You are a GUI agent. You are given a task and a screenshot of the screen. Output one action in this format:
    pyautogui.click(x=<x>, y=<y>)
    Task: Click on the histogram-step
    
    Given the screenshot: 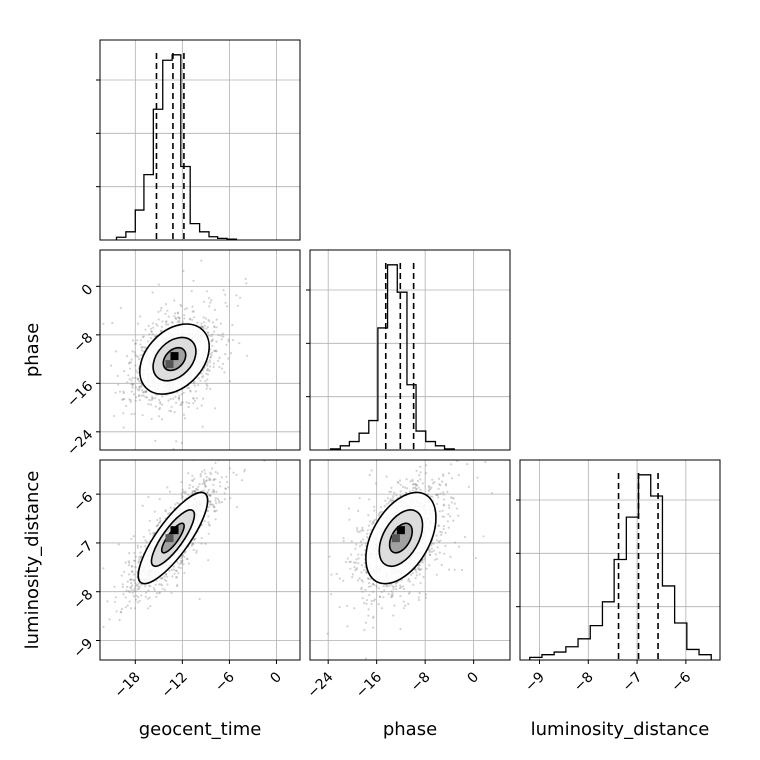 What is the action you would take?
    pyautogui.click(x=392, y=357)
    